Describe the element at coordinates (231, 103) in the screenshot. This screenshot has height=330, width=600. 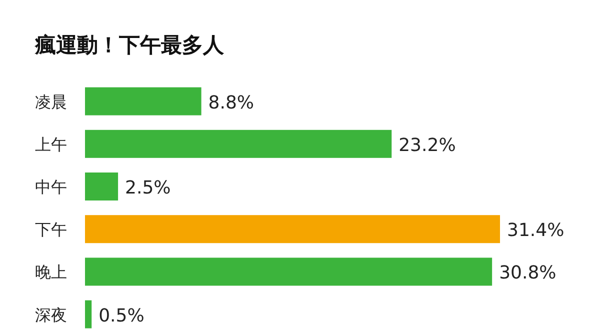
I see `data-label: 8.8%` at that location.